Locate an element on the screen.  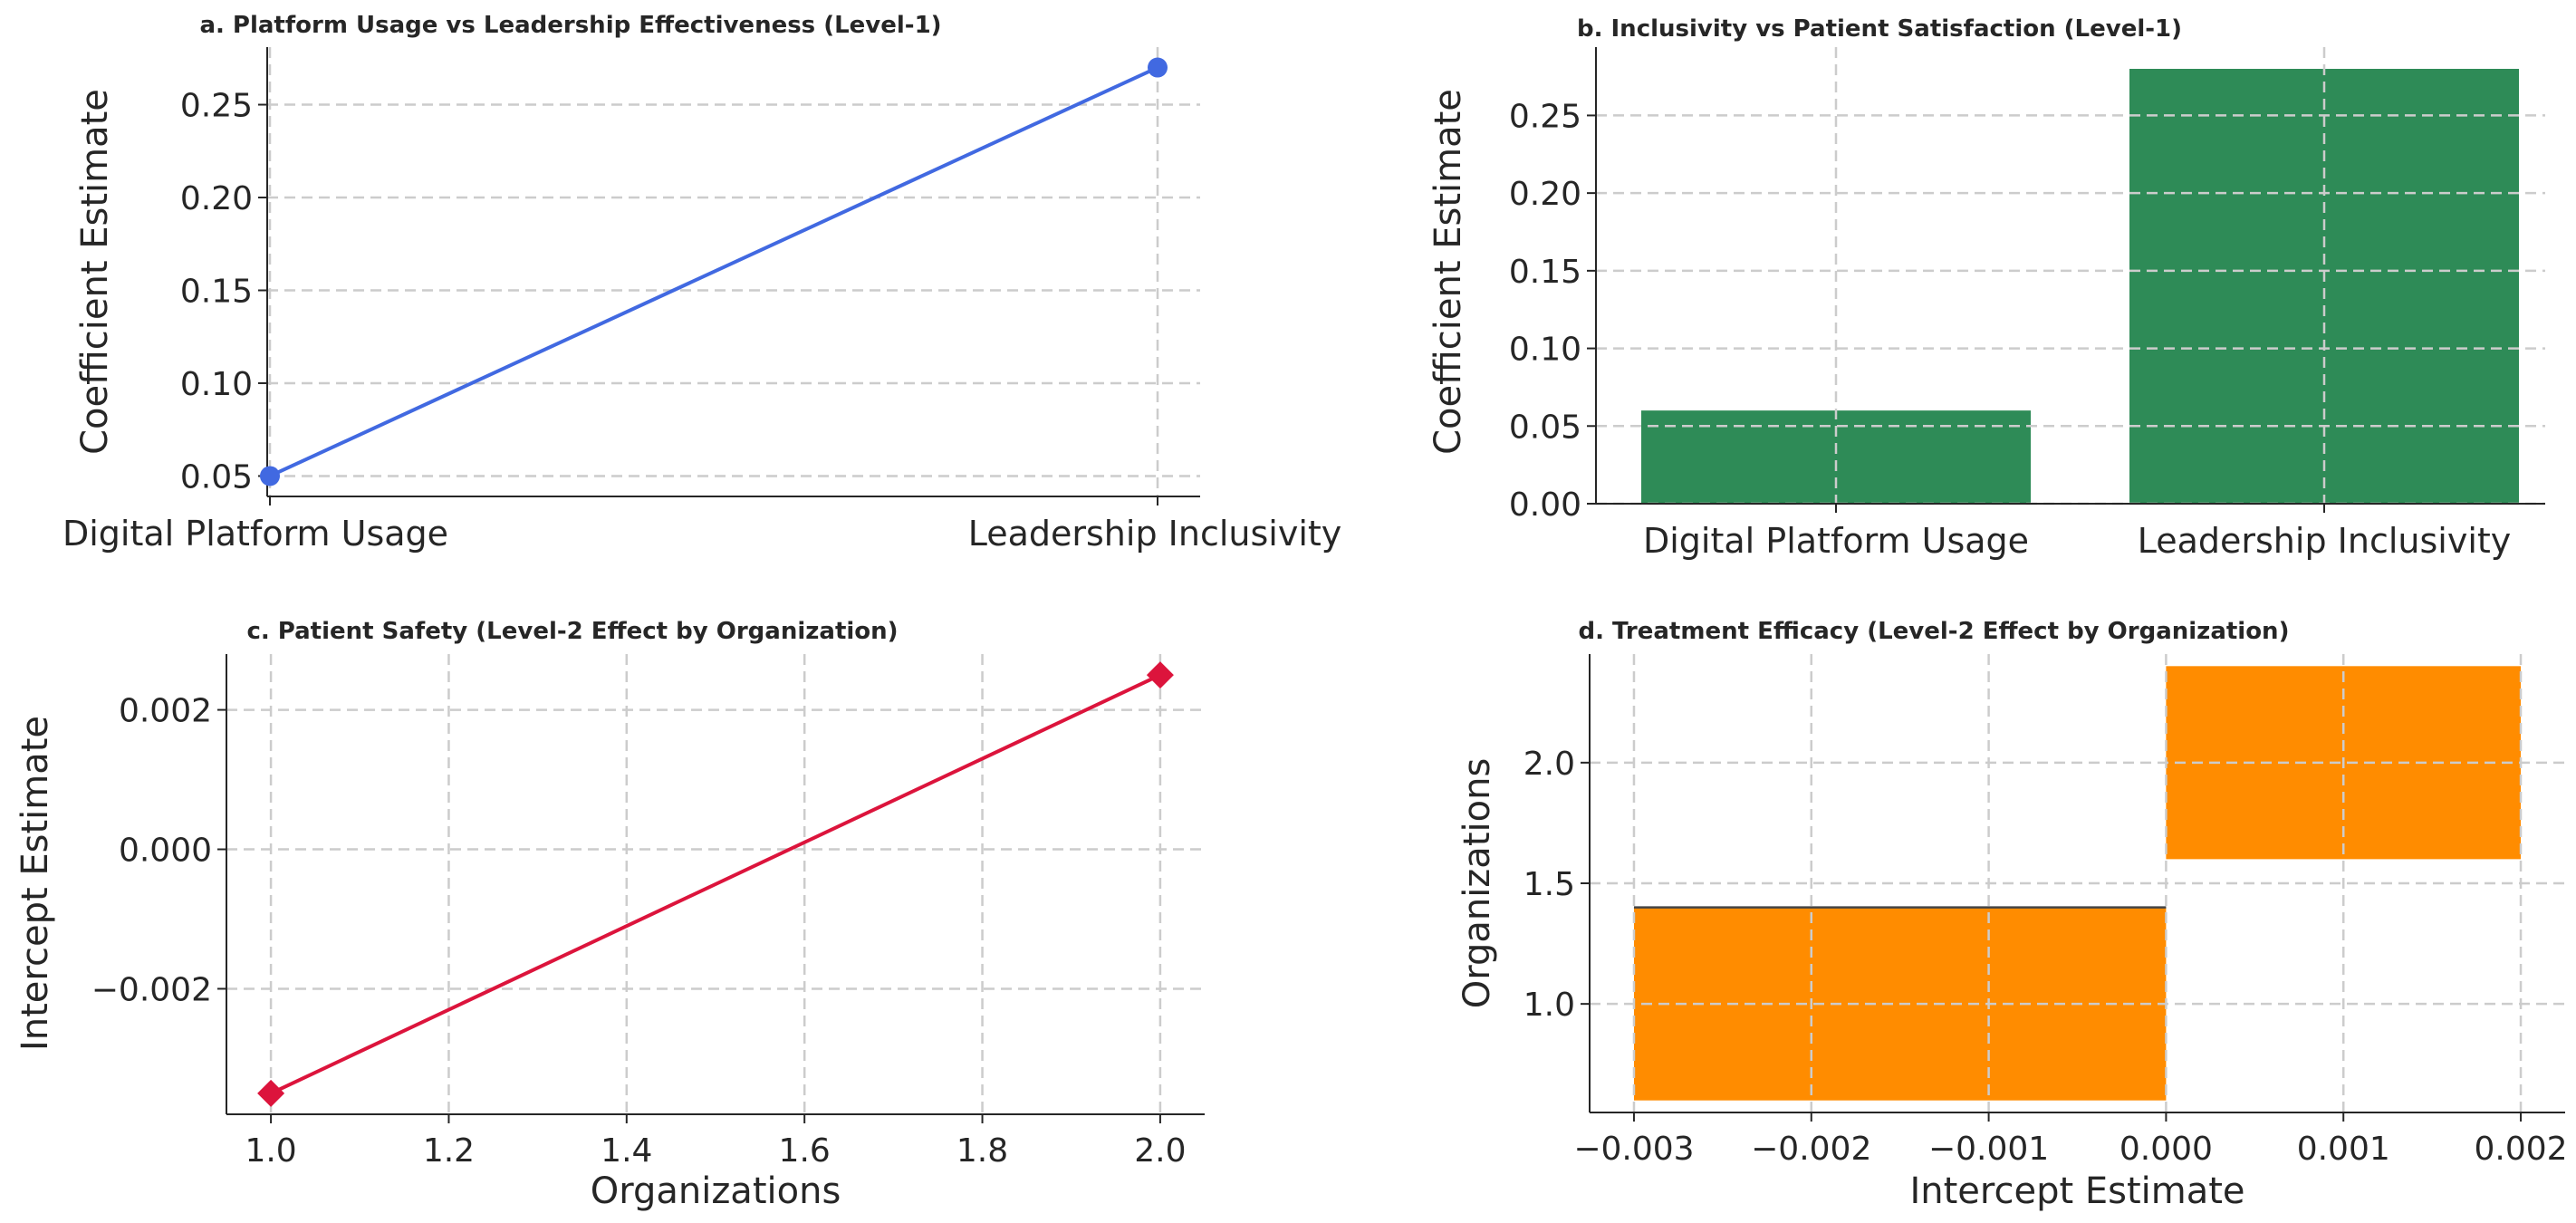
y-tick-1-label: 1.5 is located at coordinates (1549, 884).